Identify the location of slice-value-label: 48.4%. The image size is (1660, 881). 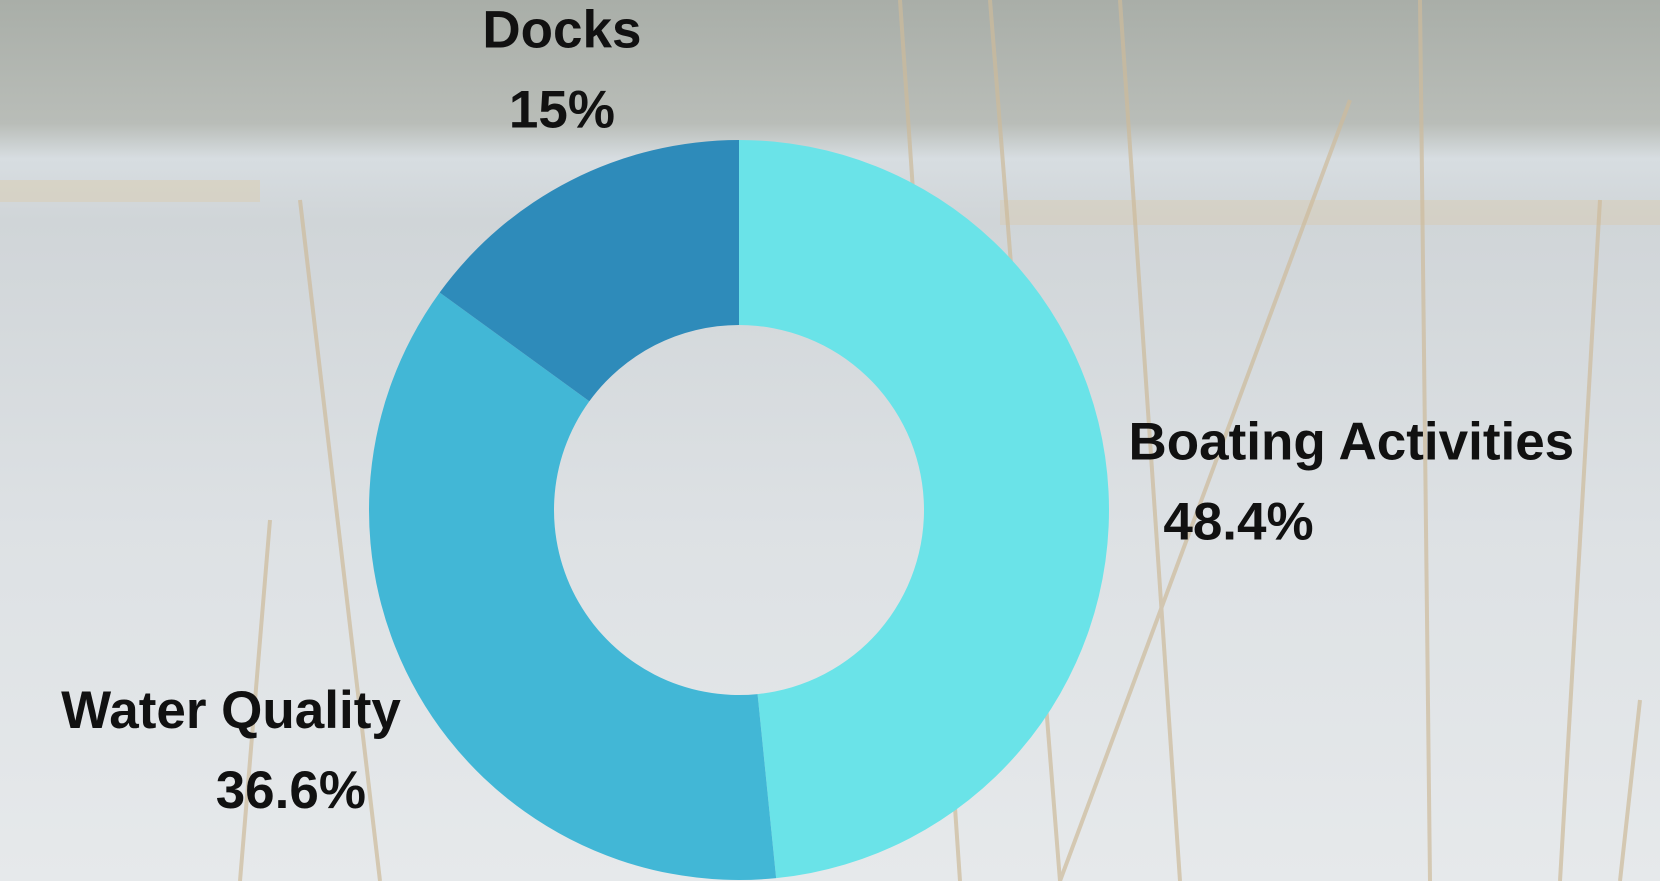
(1238, 521).